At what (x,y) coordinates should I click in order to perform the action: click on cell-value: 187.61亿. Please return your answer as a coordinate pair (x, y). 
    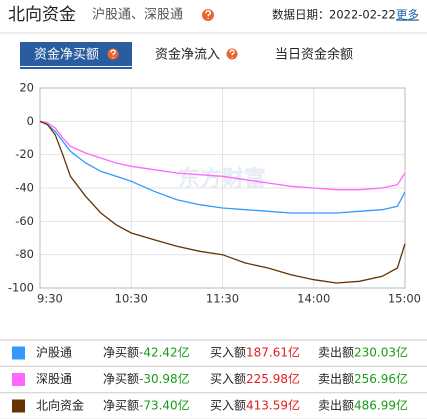
    Looking at the image, I should click on (273, 352).